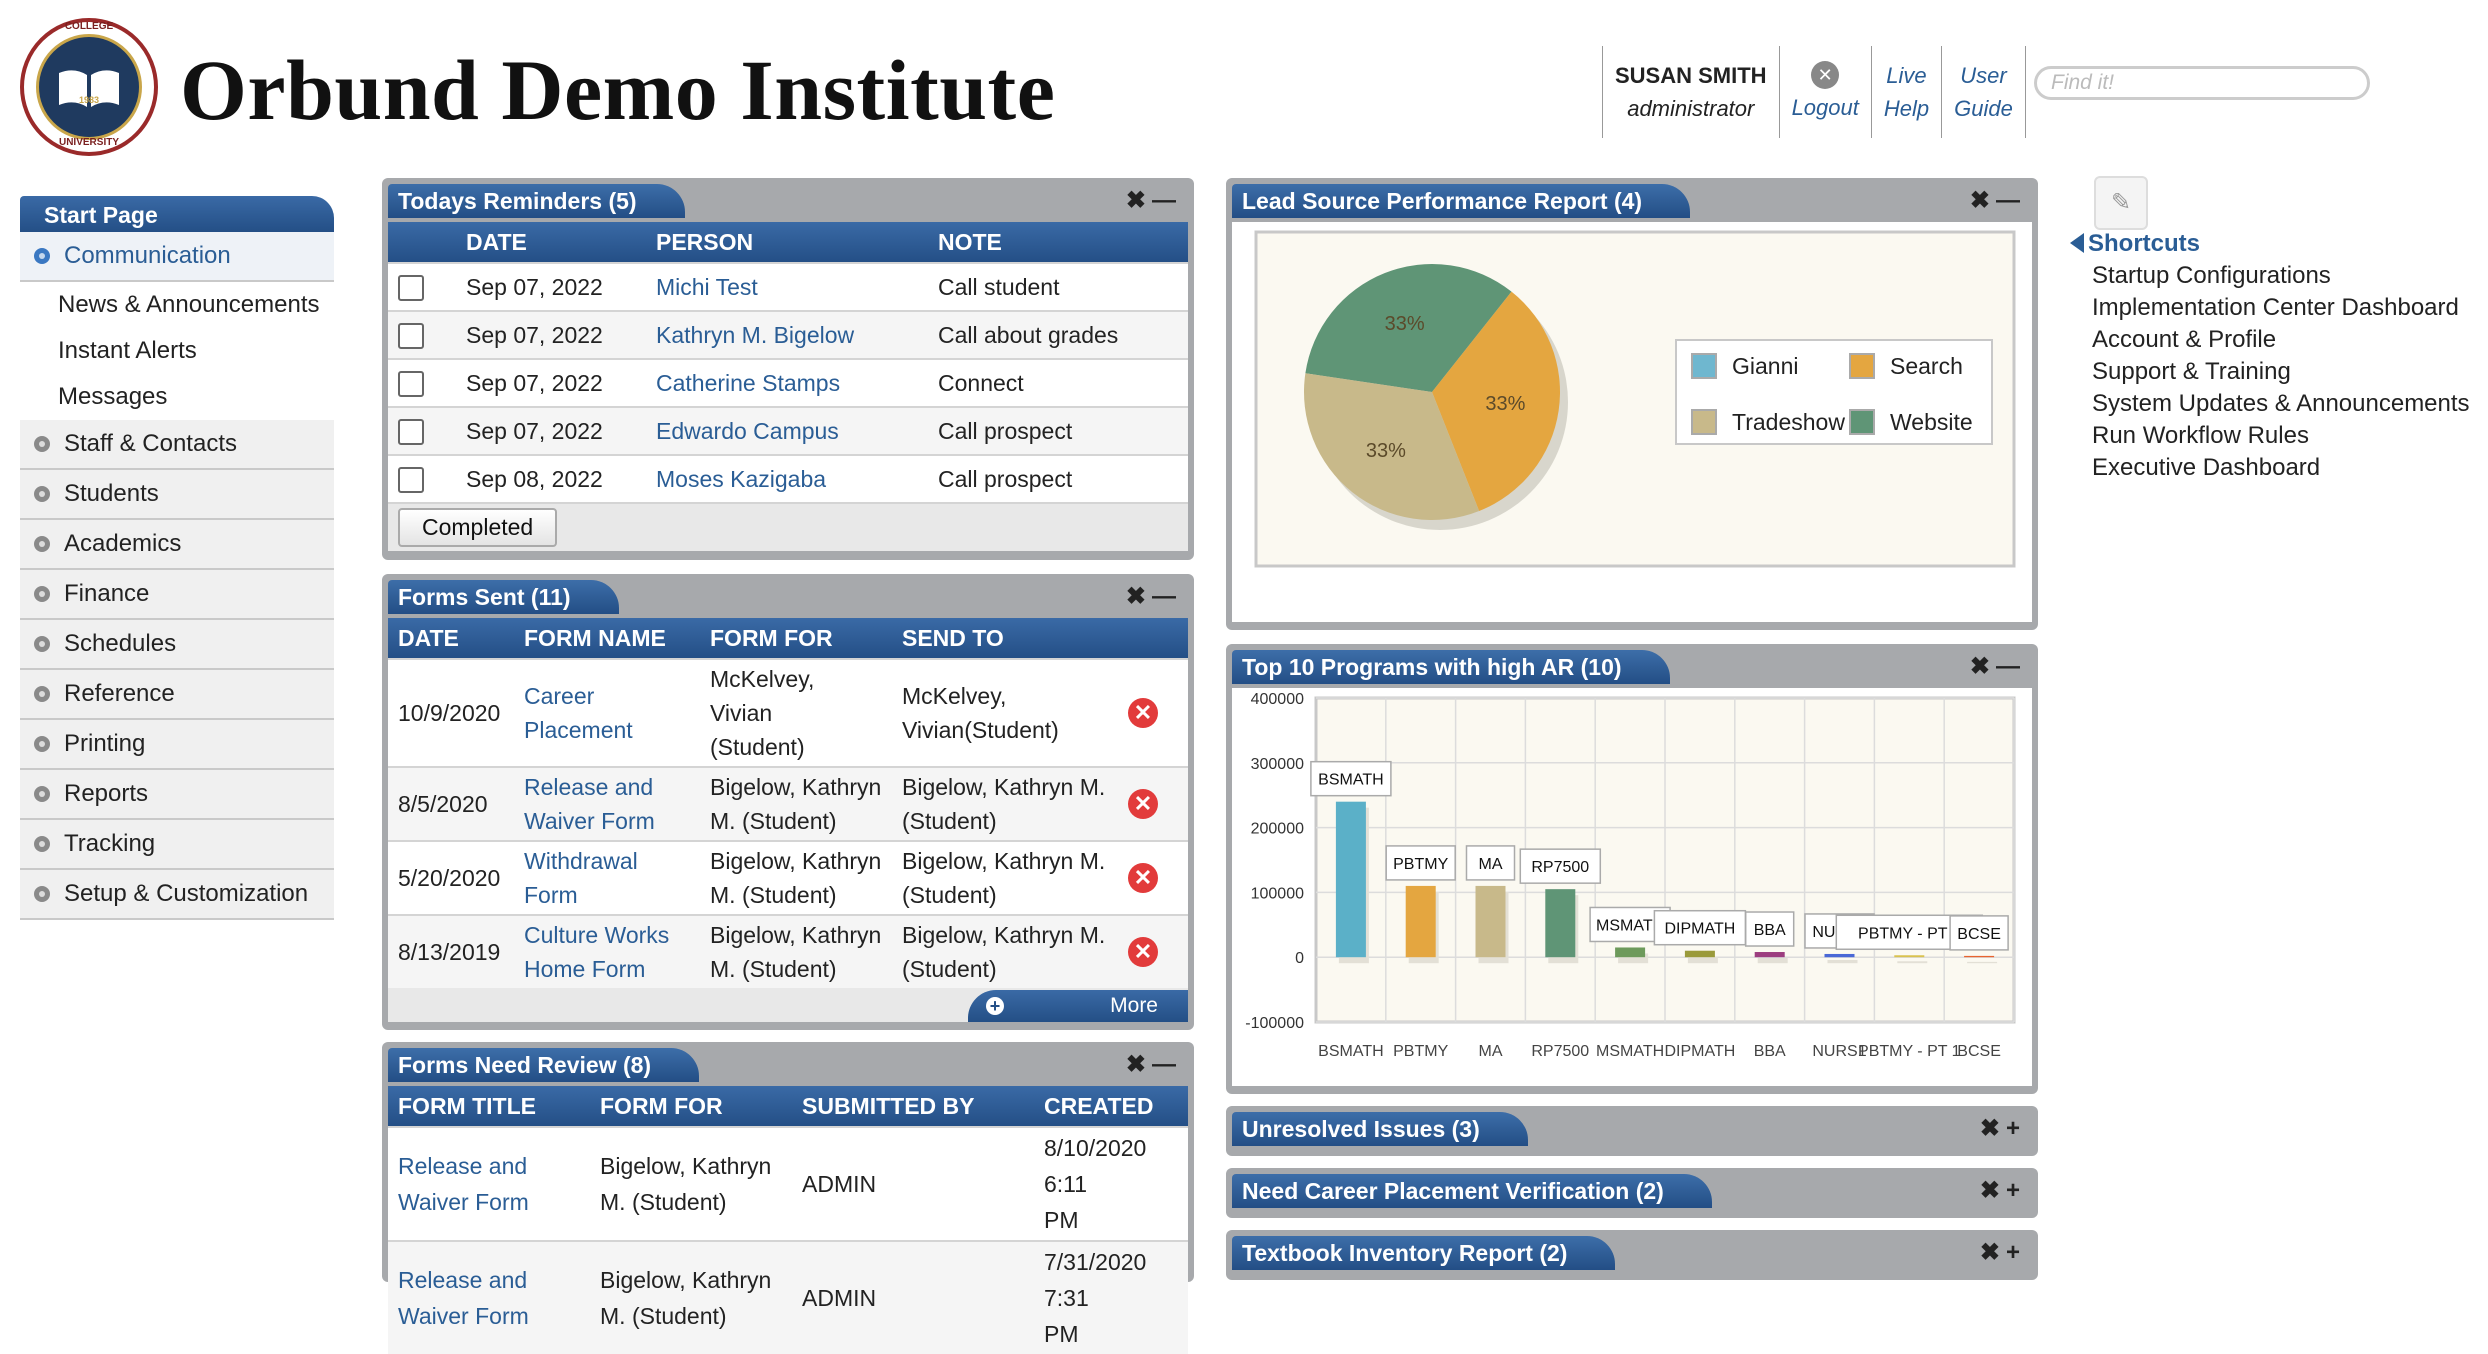 This screenshot has height=1354, width=2488. What do you see at coordinates (177, 545) in the screenshot?
I see `sidebar-item: Academics` at bounding box center [177, 545].